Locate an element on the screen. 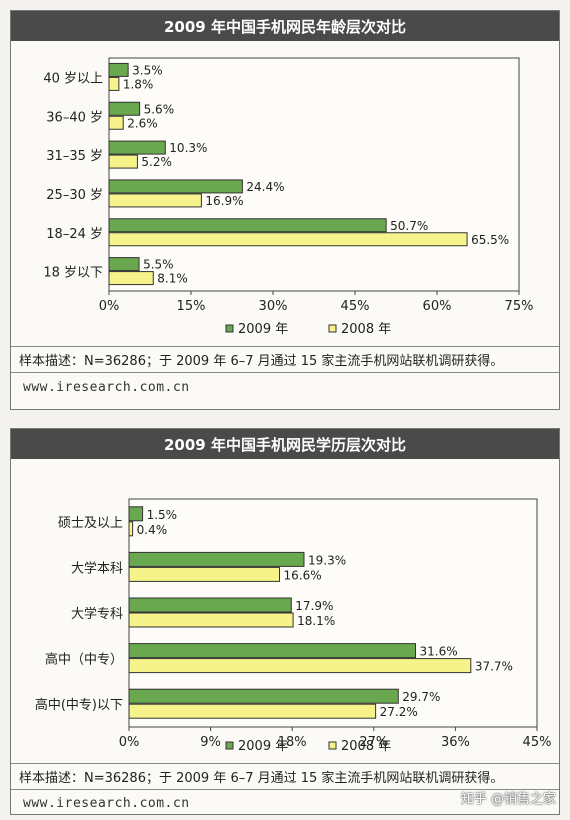 The height and width of the screenshot is (820, 570). category-label: 31–35 岁 is located at coordinates (74, 156).